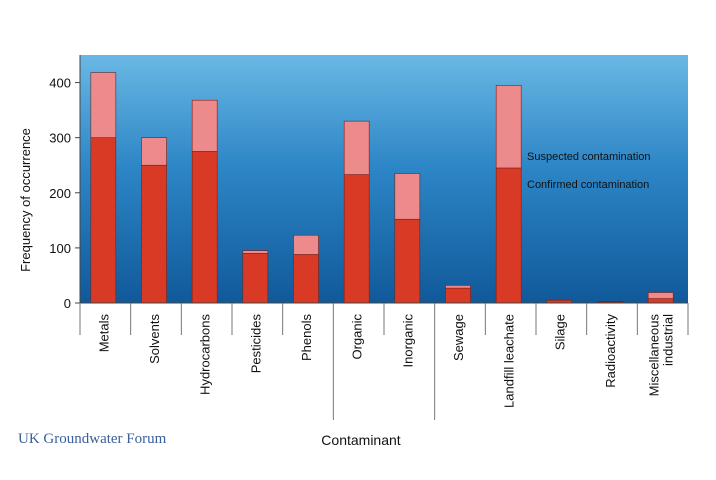 This screenshot has height=480, width=716. What do you see at coordinates (509, 361) in the screenshot?
I see `x-tick-label: Landfill leachate` at bounding box center [509, 361].